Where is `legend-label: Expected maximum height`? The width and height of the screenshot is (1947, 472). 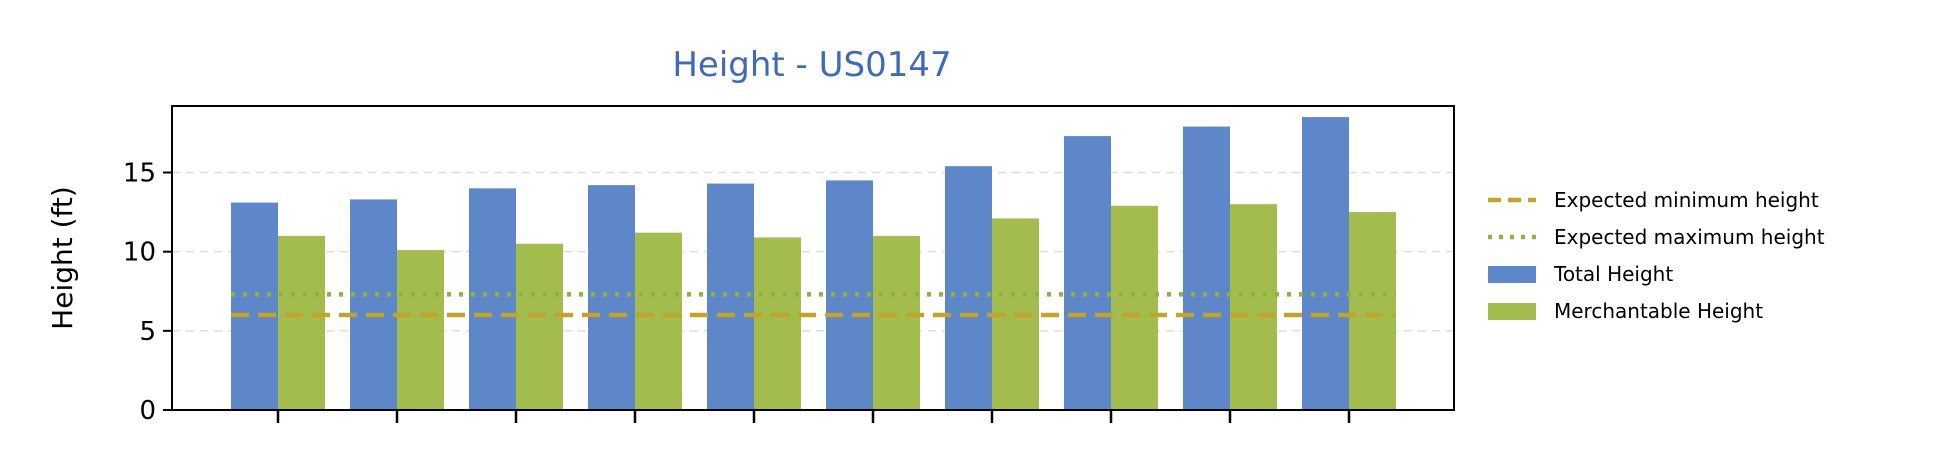 legend-label: Expected maximum height is located at coordinates (1689, 237).